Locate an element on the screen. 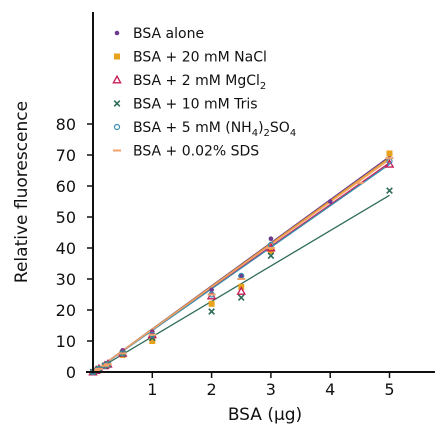 Image resolution: width=441 pixels, height=431 pixels. y-tick-label: 70 is located at coordinates (66, 155).